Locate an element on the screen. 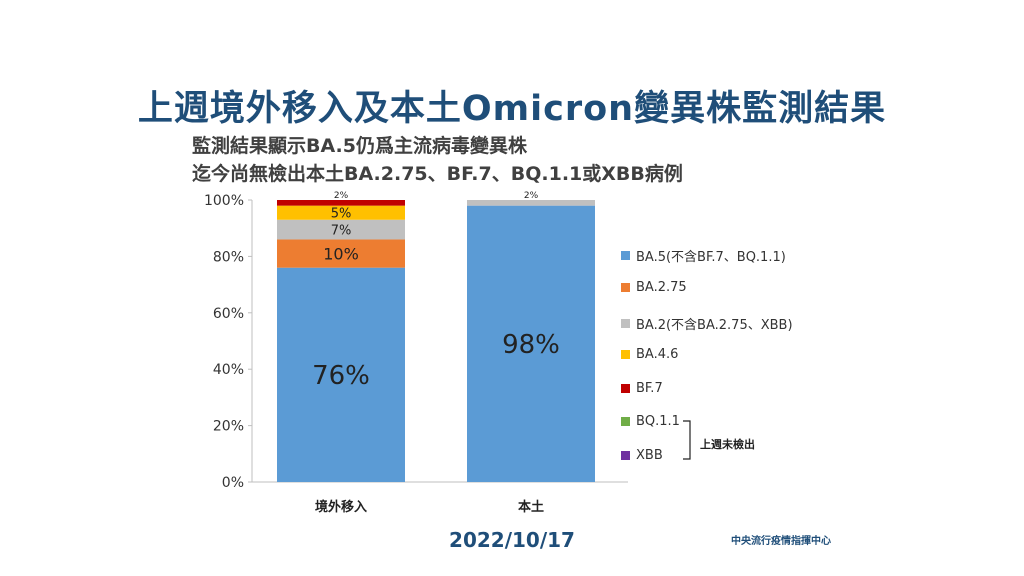 Image resolution: width=1024 pixels, height=576 pixels. legend-label: BF.7 is located at coordinates (649, 388).